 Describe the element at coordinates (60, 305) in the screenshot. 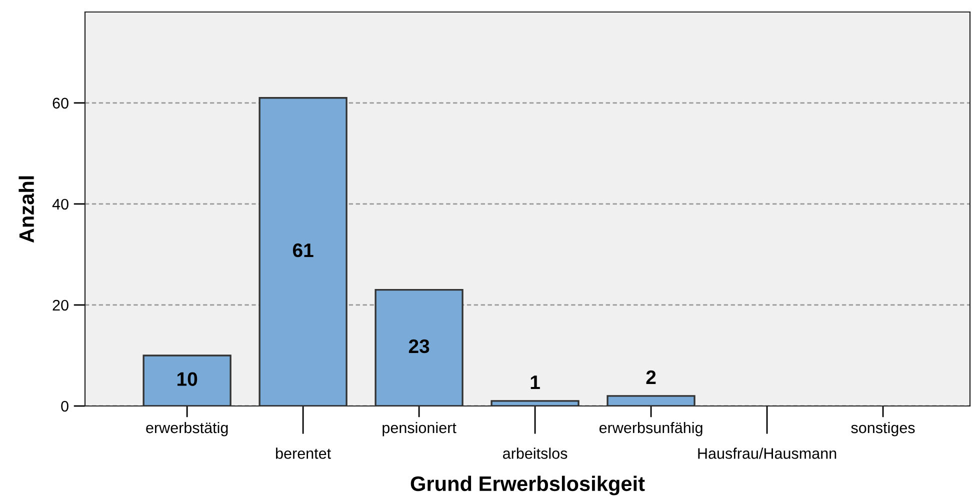

I see `y-tick-label: 20` at that location.